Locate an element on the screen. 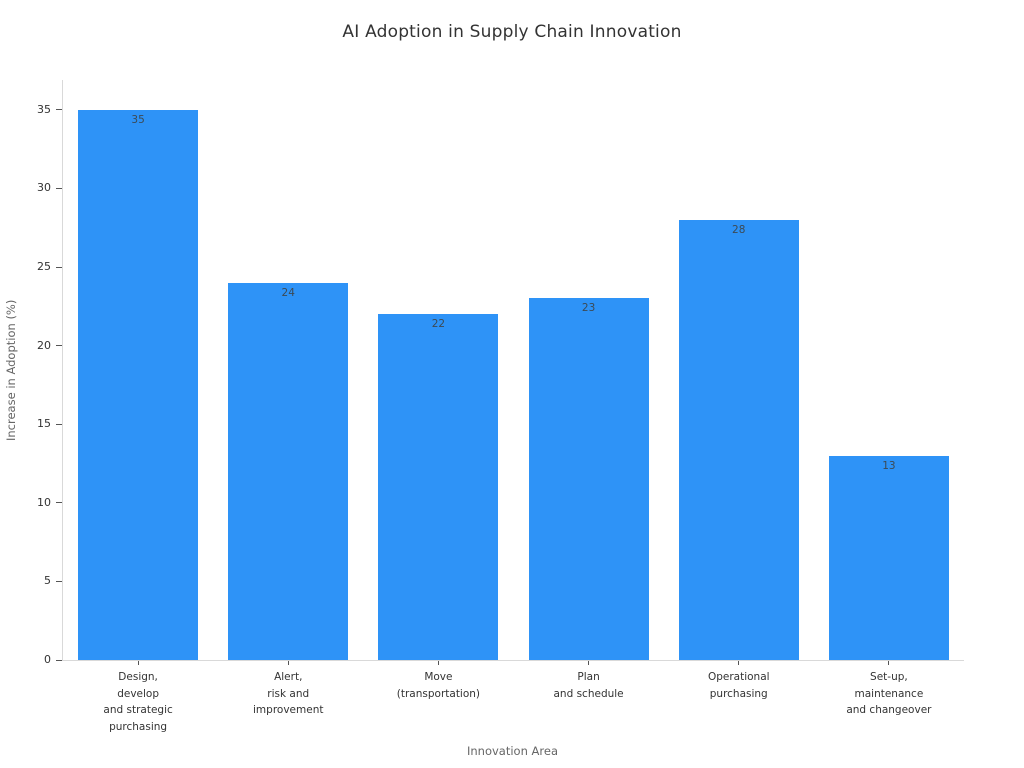 The width and height of the screenshot is (1024, 768). bar: 23 is located at coordinates (588, 479).